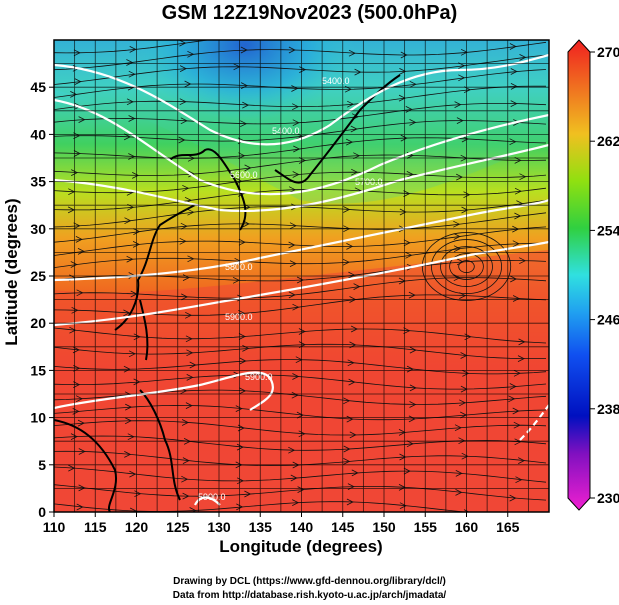  Describe the element at coordinates (302, 527) in the screenshot. I see `x-tick-label: 140` at that location.